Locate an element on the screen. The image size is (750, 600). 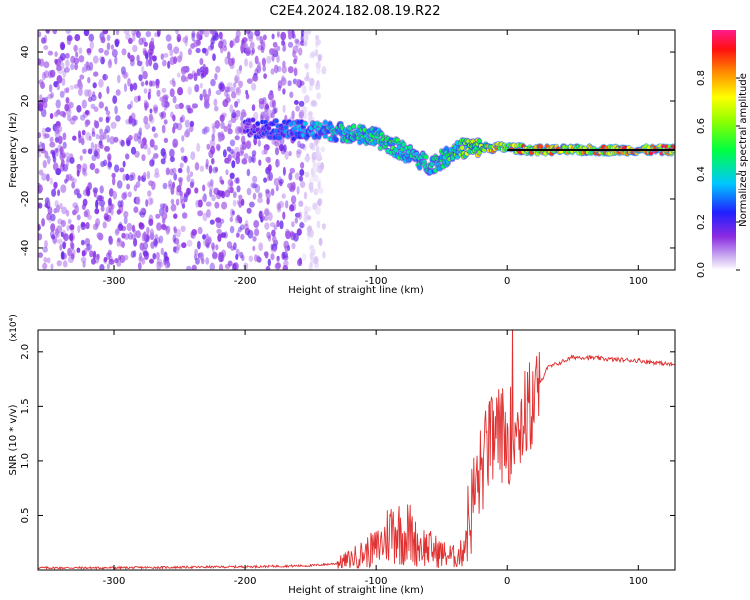
ridge-cell is located at coordinates (336, 139).